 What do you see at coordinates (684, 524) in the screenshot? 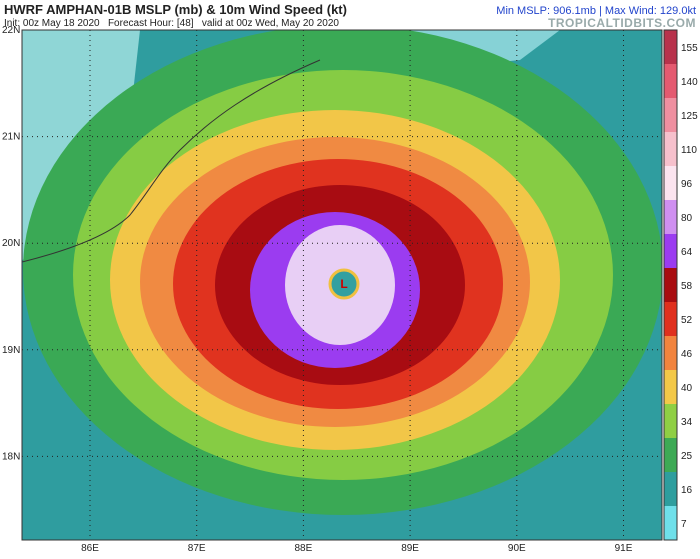
I see `colorbar-label: 7` at bounding box center [684, 524].